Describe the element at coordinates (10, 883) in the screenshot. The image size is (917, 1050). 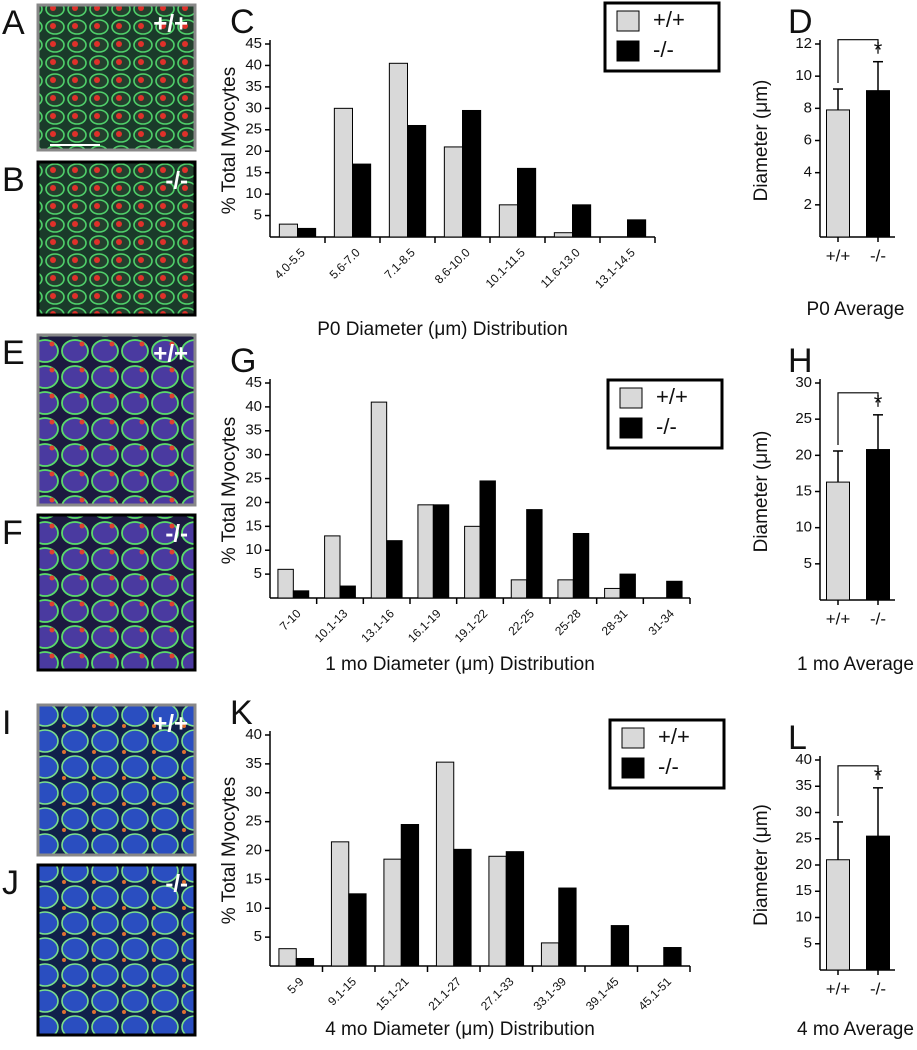
I see `panel-letter: J` at that location.